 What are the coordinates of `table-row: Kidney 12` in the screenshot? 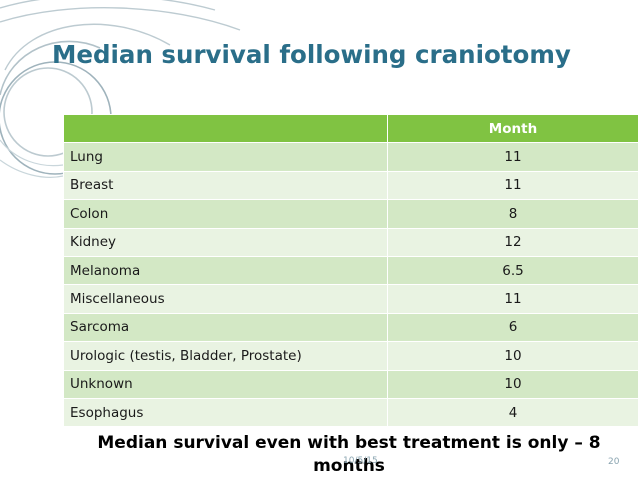 It's located at (350, 242).